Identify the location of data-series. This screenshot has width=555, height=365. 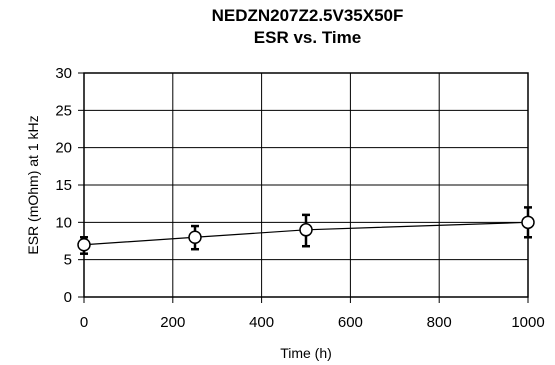
(306, 230).